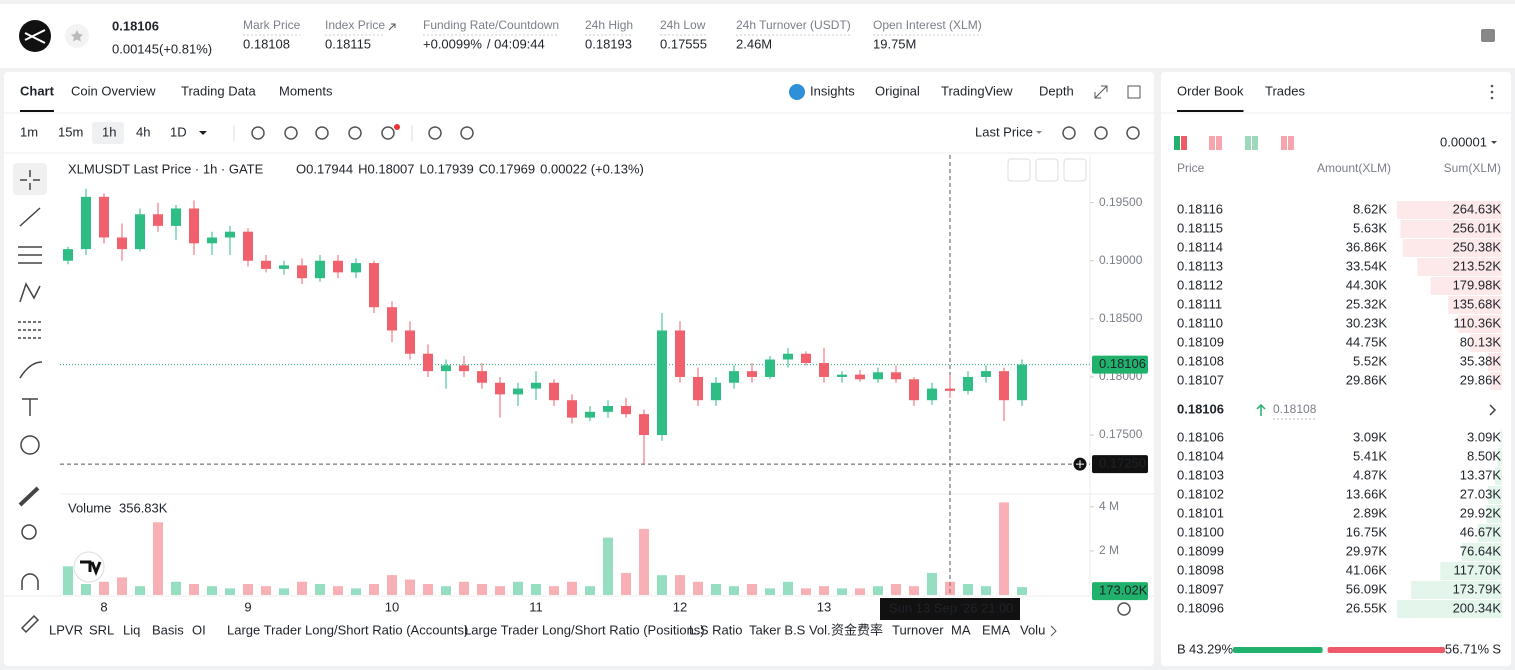  Describe the element at coordinates (1200, 455) in the screenshot. I see `book-price: 0.18104` at that location.